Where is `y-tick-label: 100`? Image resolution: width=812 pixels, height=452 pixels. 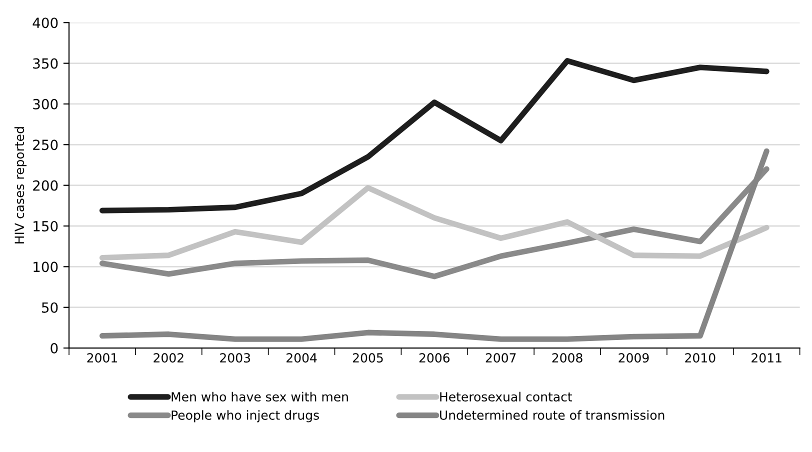 y-tick-label: 100 is located at coordinates (46, 267).